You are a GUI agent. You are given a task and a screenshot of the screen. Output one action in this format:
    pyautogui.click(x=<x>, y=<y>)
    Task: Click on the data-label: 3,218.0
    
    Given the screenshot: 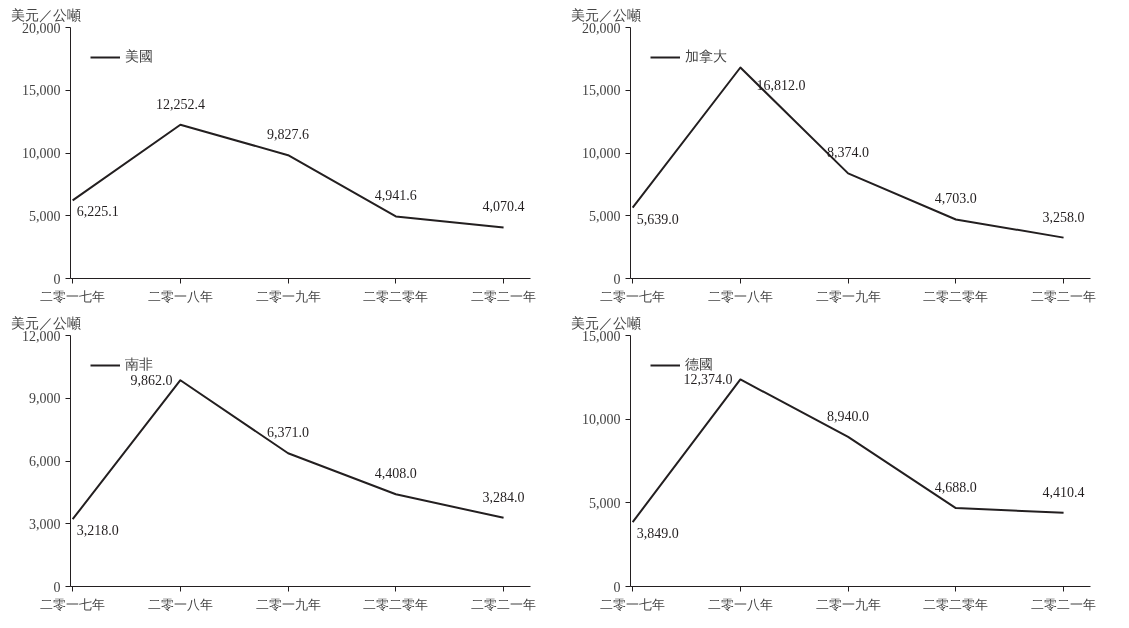 What is the action you would take?
    pyautogui.click(x=97, y=531)
    